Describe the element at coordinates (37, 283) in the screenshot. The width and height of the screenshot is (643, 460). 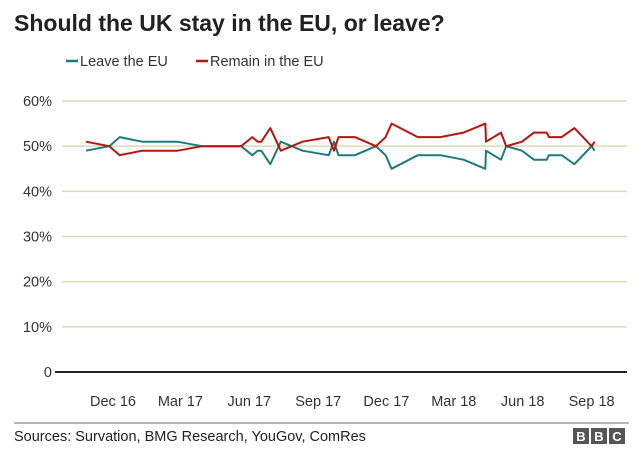
I see `y-tick-label: 20%` at that location.